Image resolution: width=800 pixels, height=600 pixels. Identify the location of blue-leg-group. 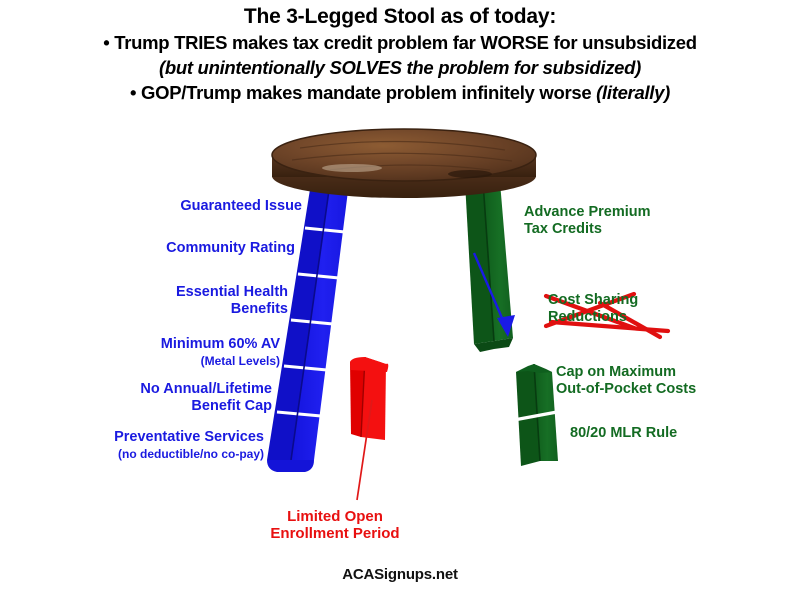
(308, 327).